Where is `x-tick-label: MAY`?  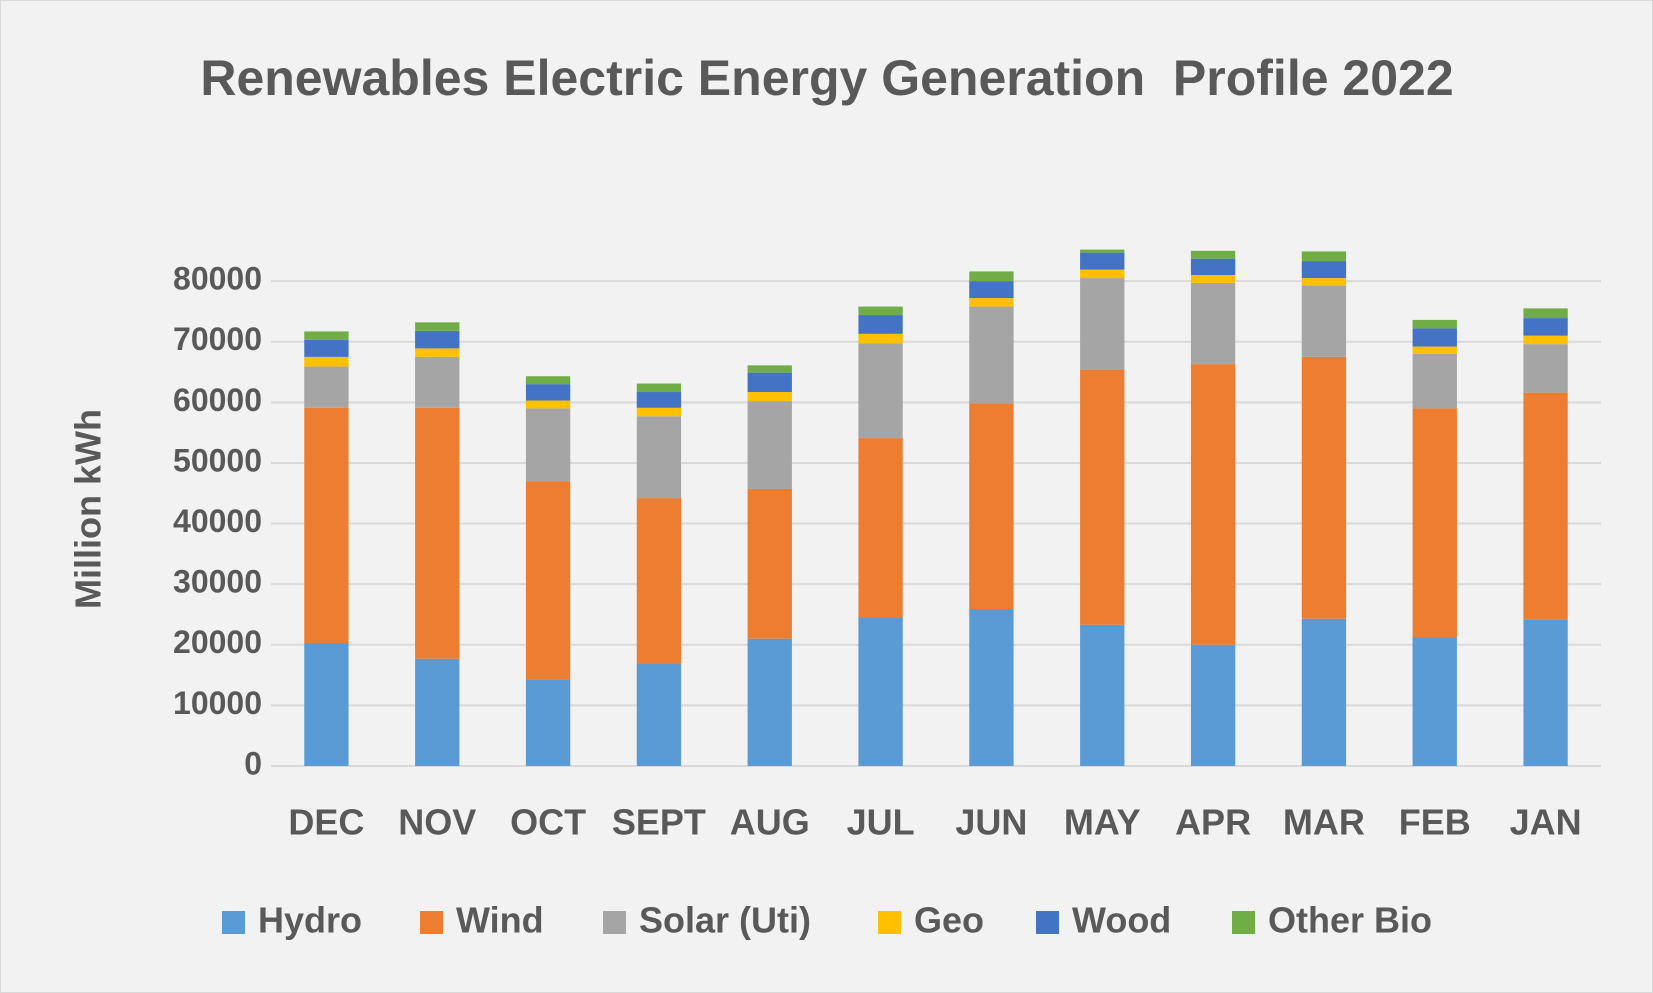 x-tick-label: MAY is located at coordinates (1102, 822).